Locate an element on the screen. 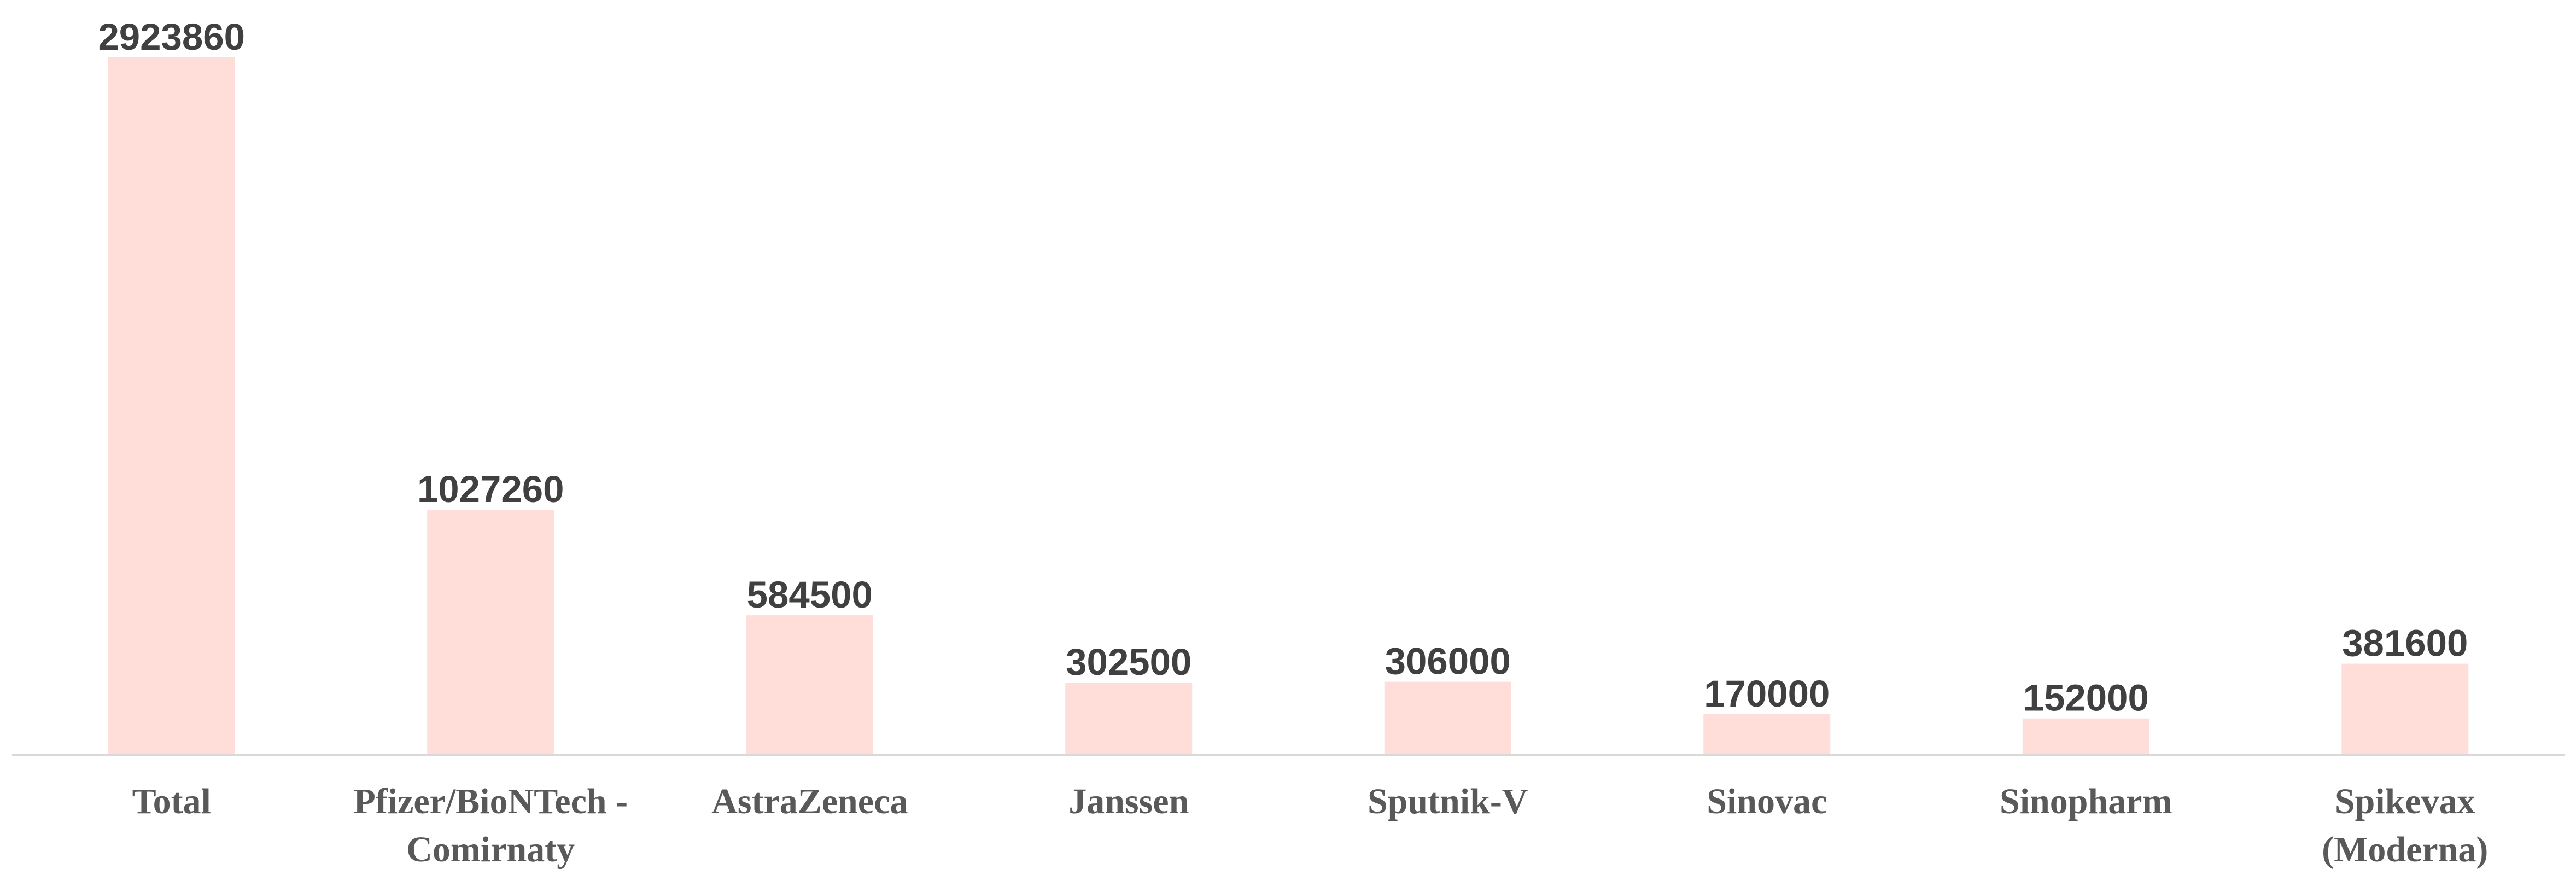 This screenshot has width=2576, height=869. value-label-7: 381600 is located at coordinates (2405, 643).